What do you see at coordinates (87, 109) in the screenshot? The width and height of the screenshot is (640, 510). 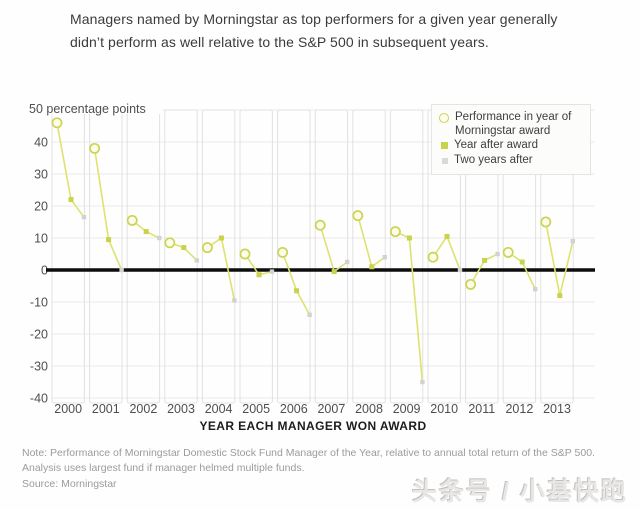 I see `y-axis-top-label: 50 percentage points` at bounding box center [87, 109].